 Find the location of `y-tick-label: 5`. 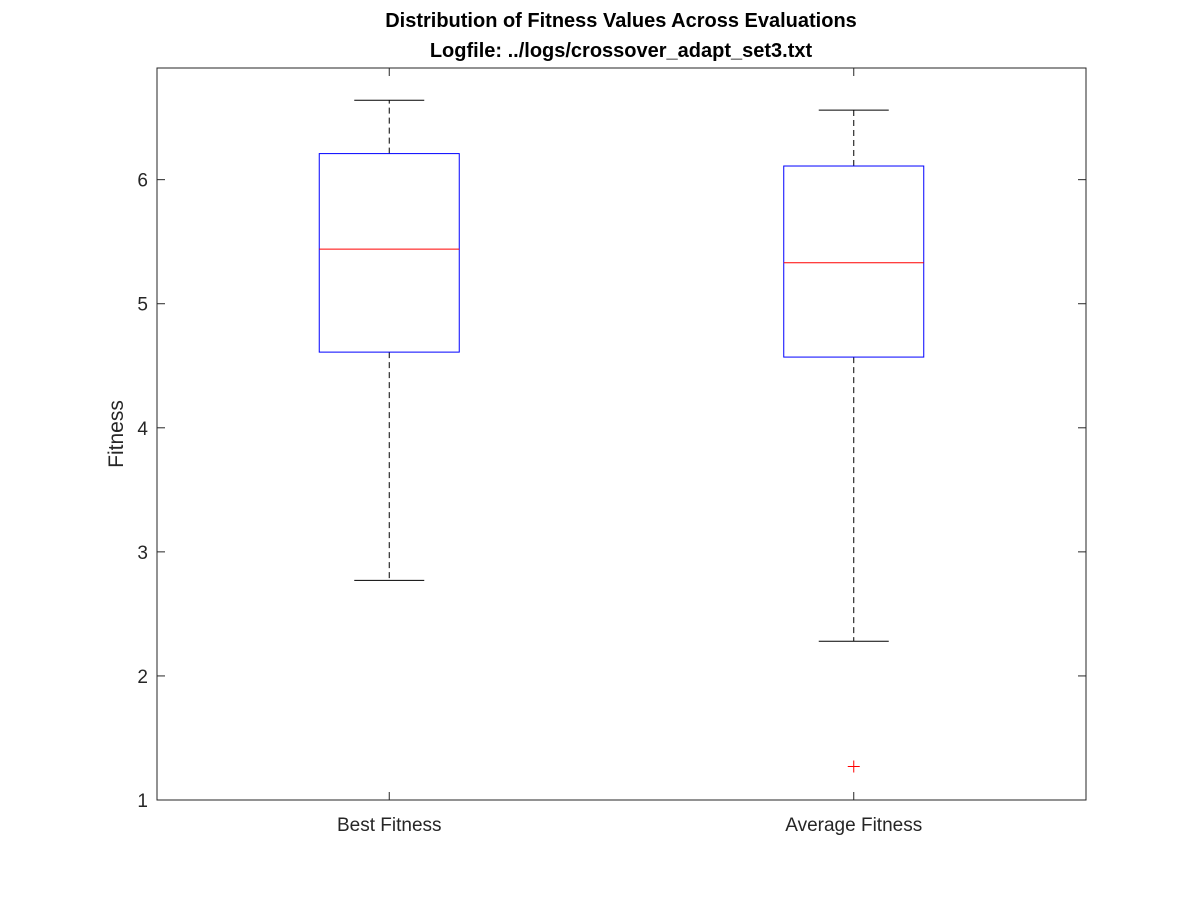

y-tick-label: 5 is located at coordinates (142, 305).